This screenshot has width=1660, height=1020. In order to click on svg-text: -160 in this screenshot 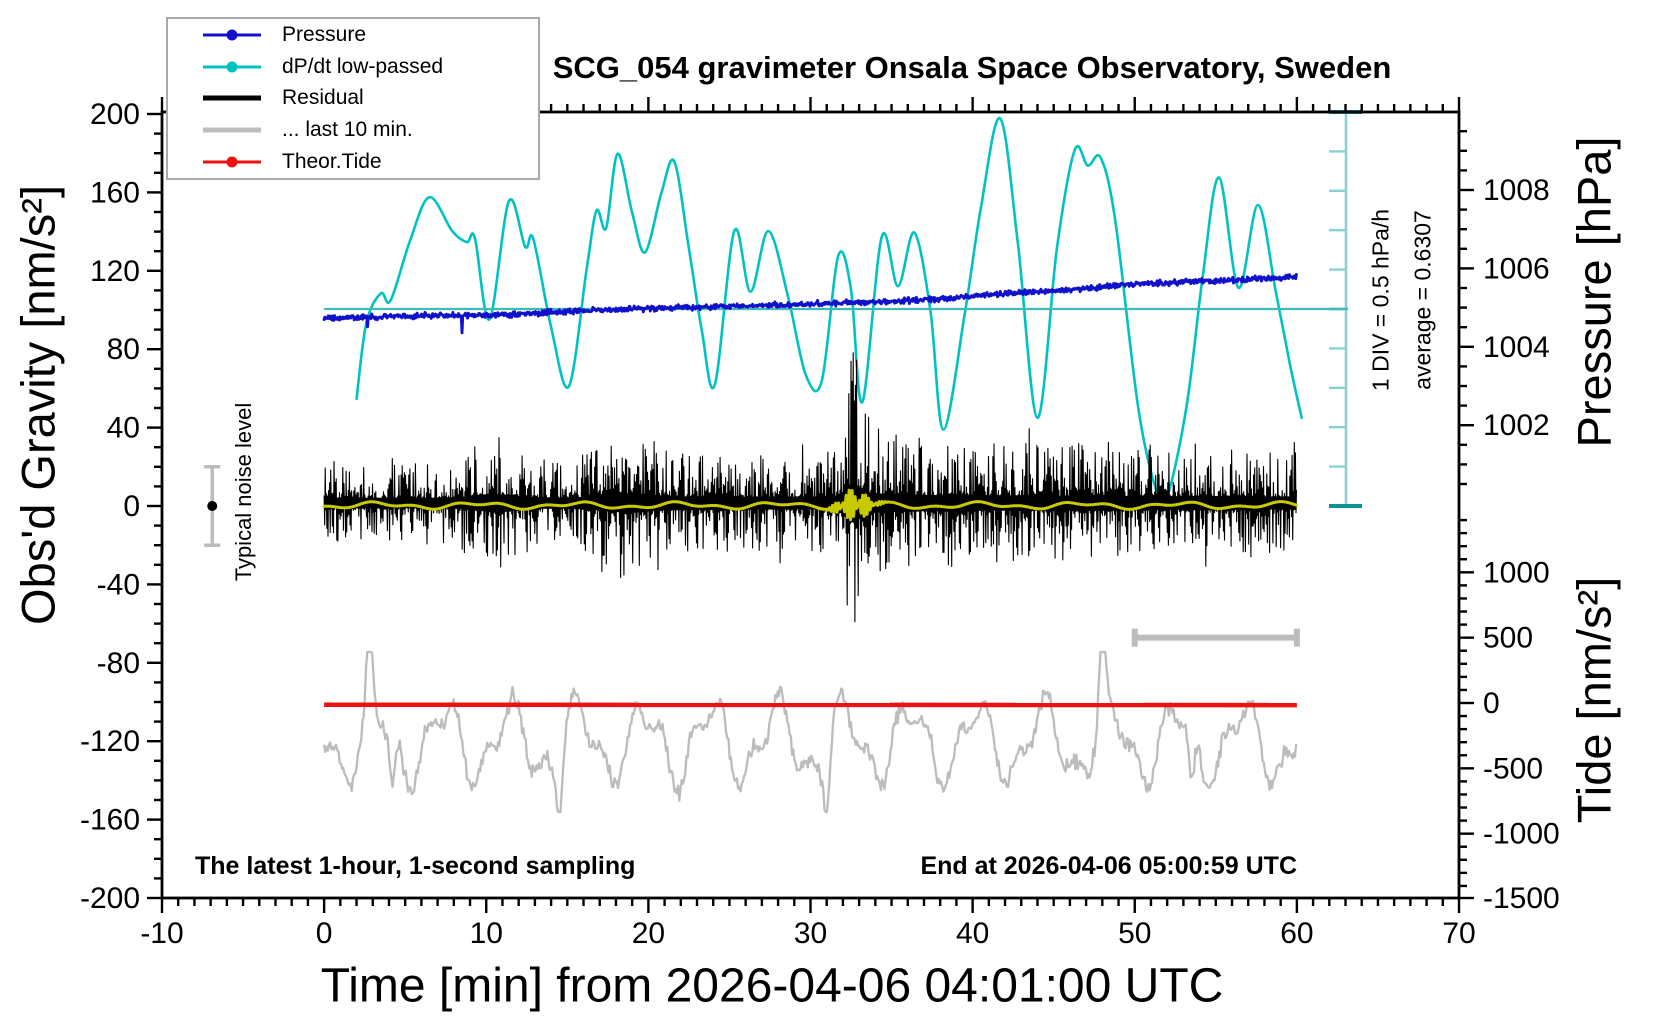, I will do `click(110, 820)`.